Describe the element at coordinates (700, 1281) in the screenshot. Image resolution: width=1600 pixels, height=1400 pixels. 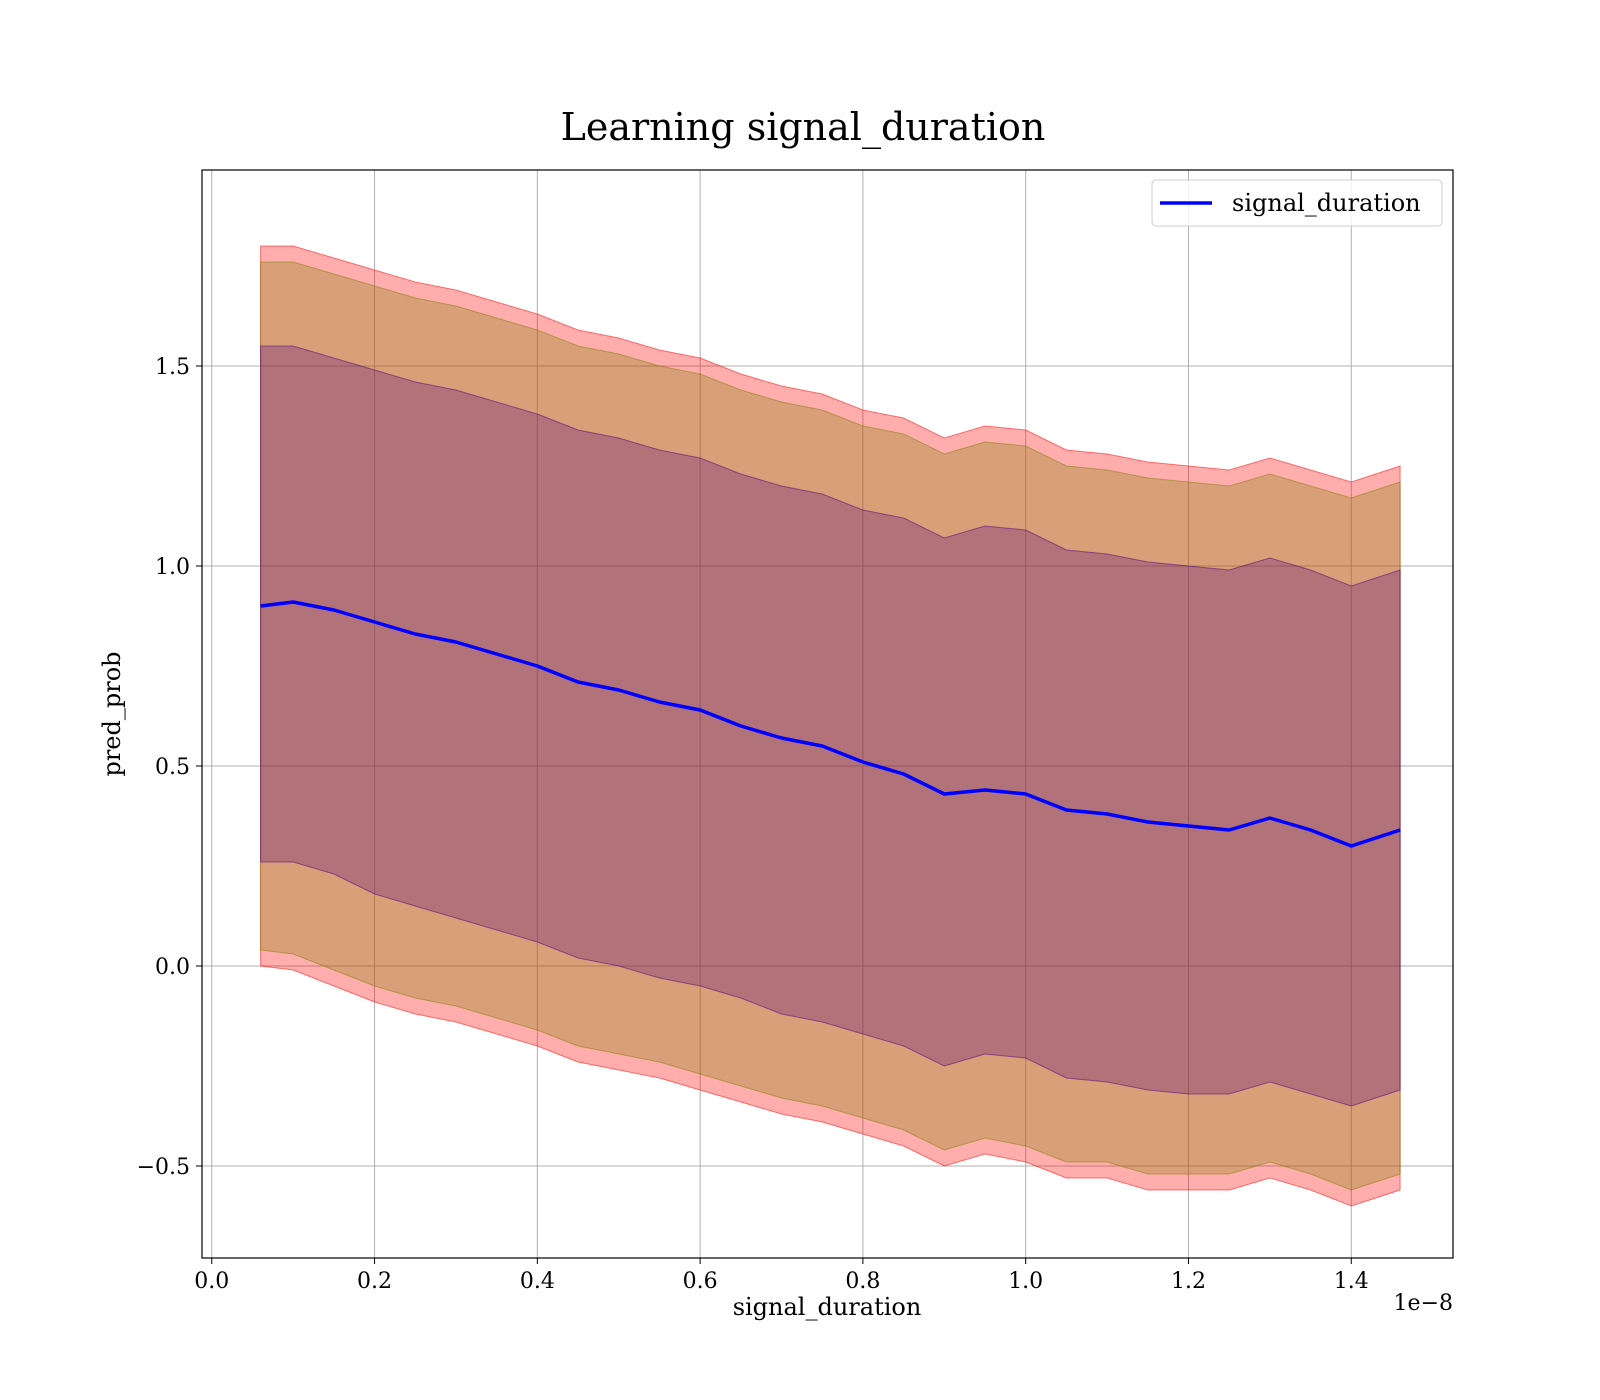
I see `x-tick-label: 0.6` at that location.